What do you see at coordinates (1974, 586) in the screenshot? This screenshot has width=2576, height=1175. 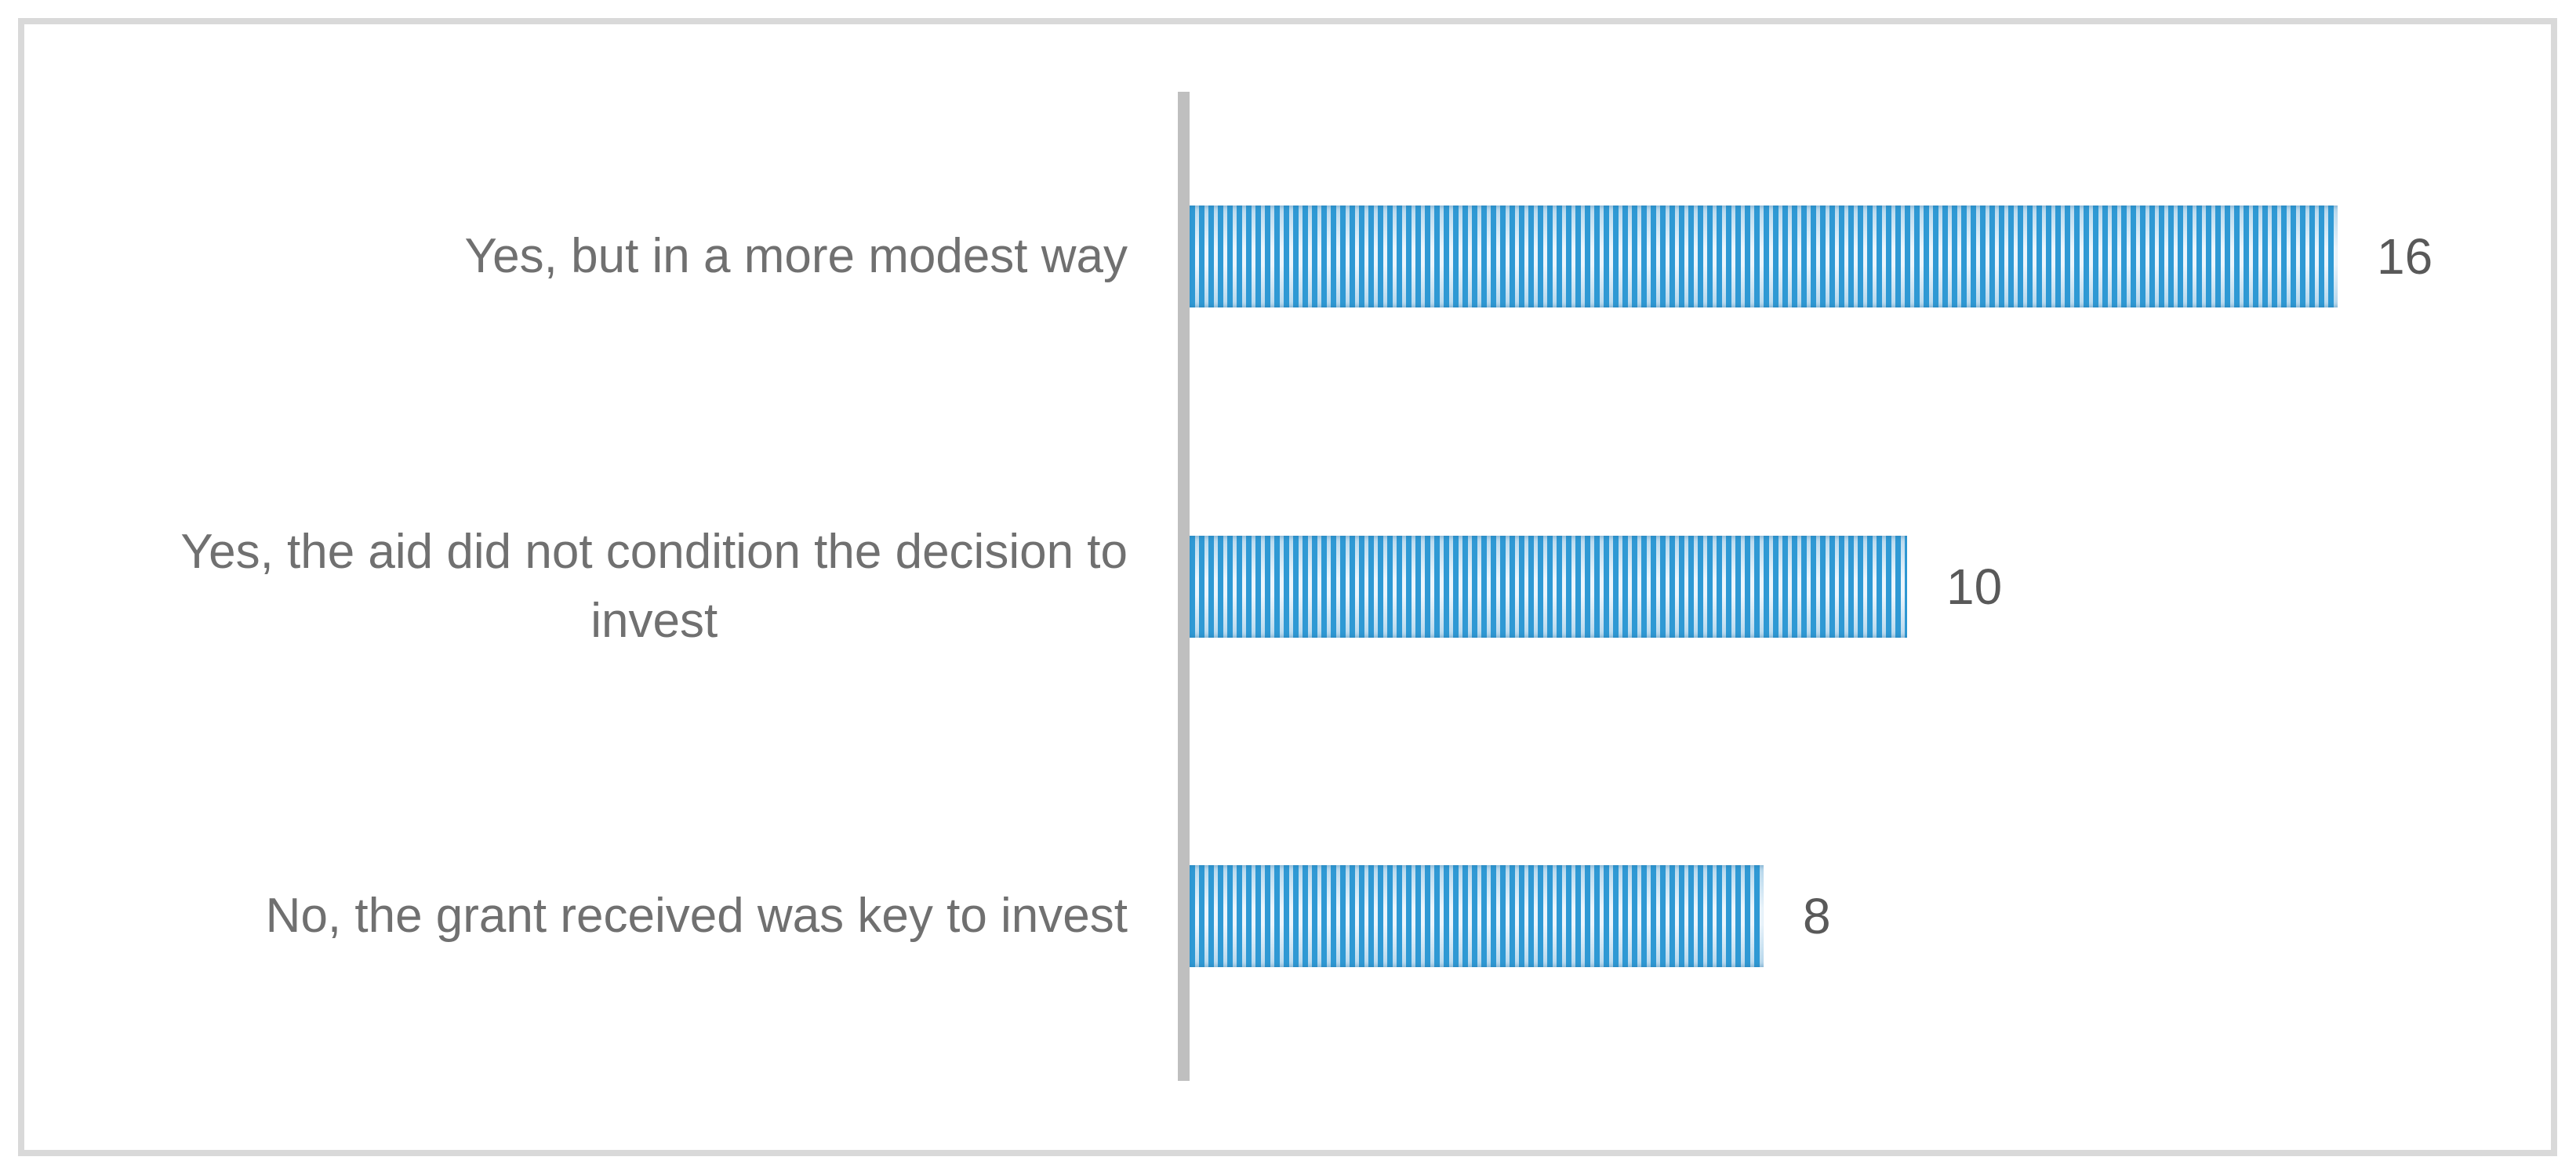 I see `value-label: 10` at bounding box center [1974, 586].